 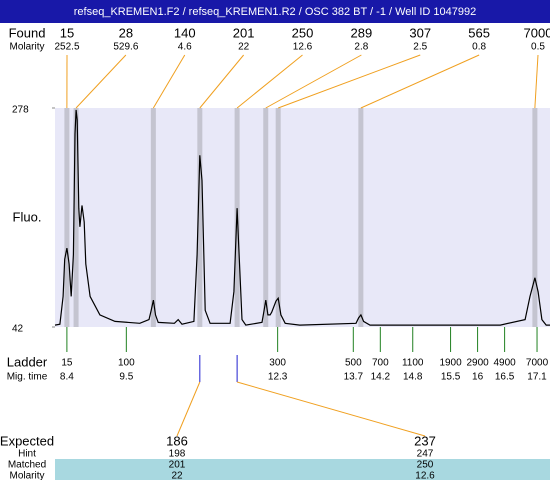 I want to click on found-size: 28, so click(x=126, y=32).